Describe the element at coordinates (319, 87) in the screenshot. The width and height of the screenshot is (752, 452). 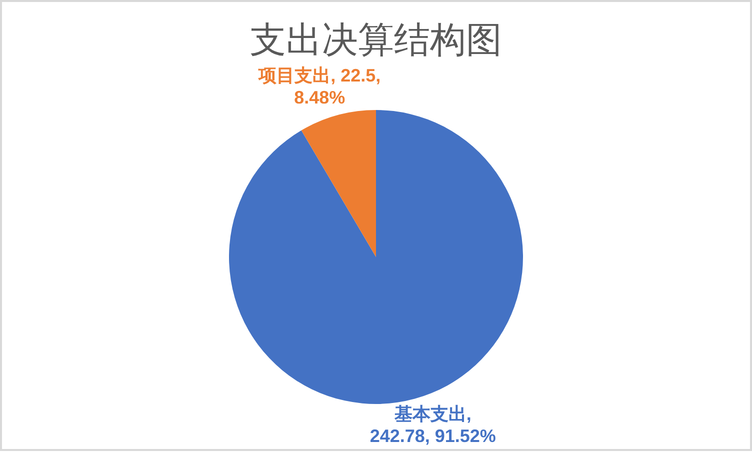
I see `slice-label: 项目支出, 22.5, 8.48%` at that location.